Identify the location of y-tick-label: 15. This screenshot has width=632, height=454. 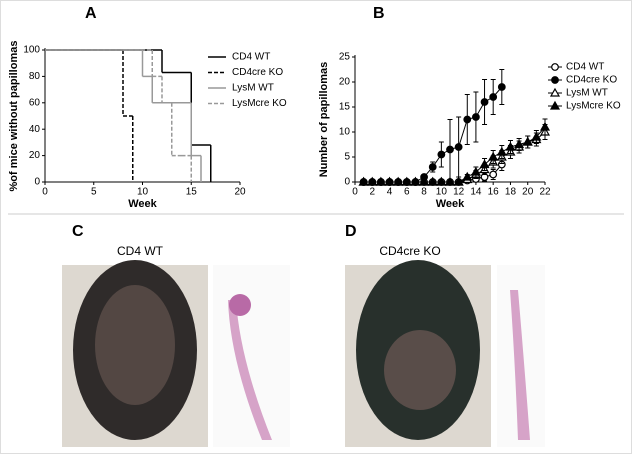
(345, 107).